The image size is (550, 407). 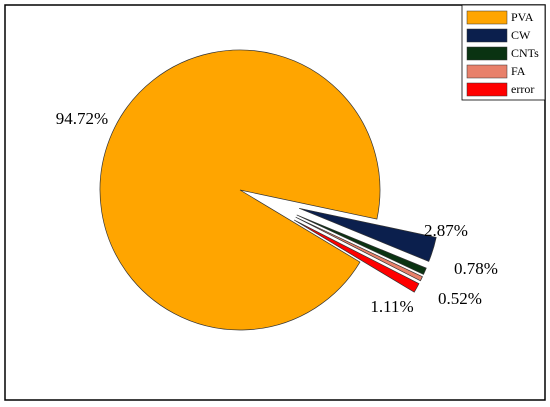 I want to click on data-label: 2.87%, so click(x=446, y=230).